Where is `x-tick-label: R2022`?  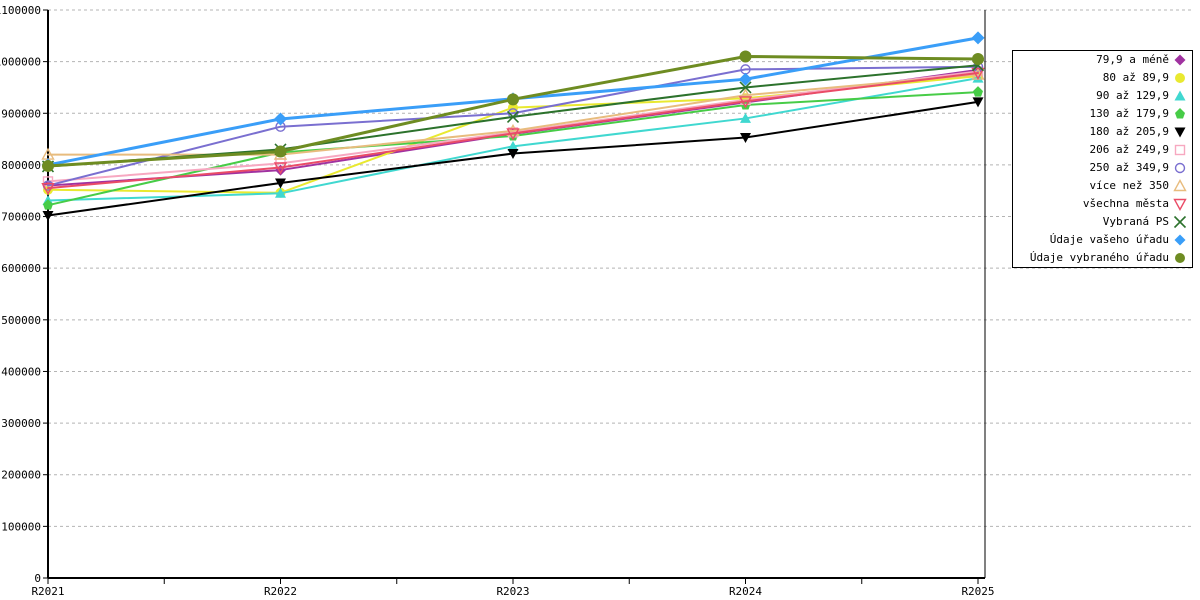
x-tick-label: R2022 is located at coordinates (280, 591).